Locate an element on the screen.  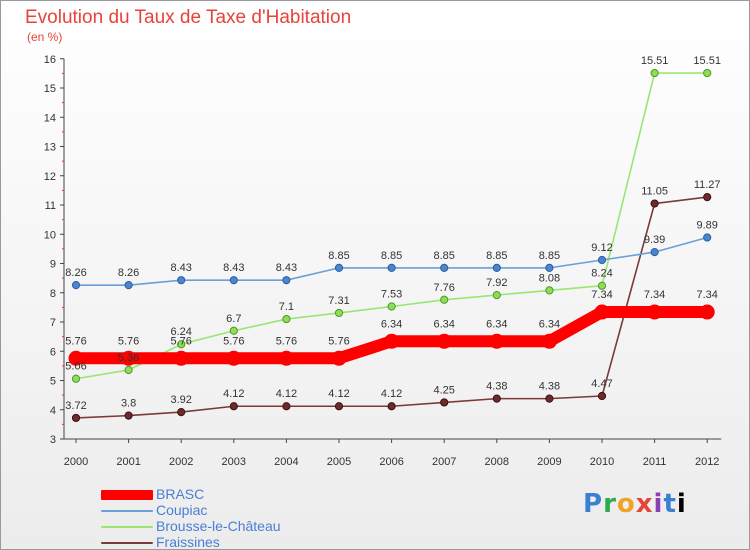
data-label-fraissines: 3.8 is located at coordinates (128, 404).